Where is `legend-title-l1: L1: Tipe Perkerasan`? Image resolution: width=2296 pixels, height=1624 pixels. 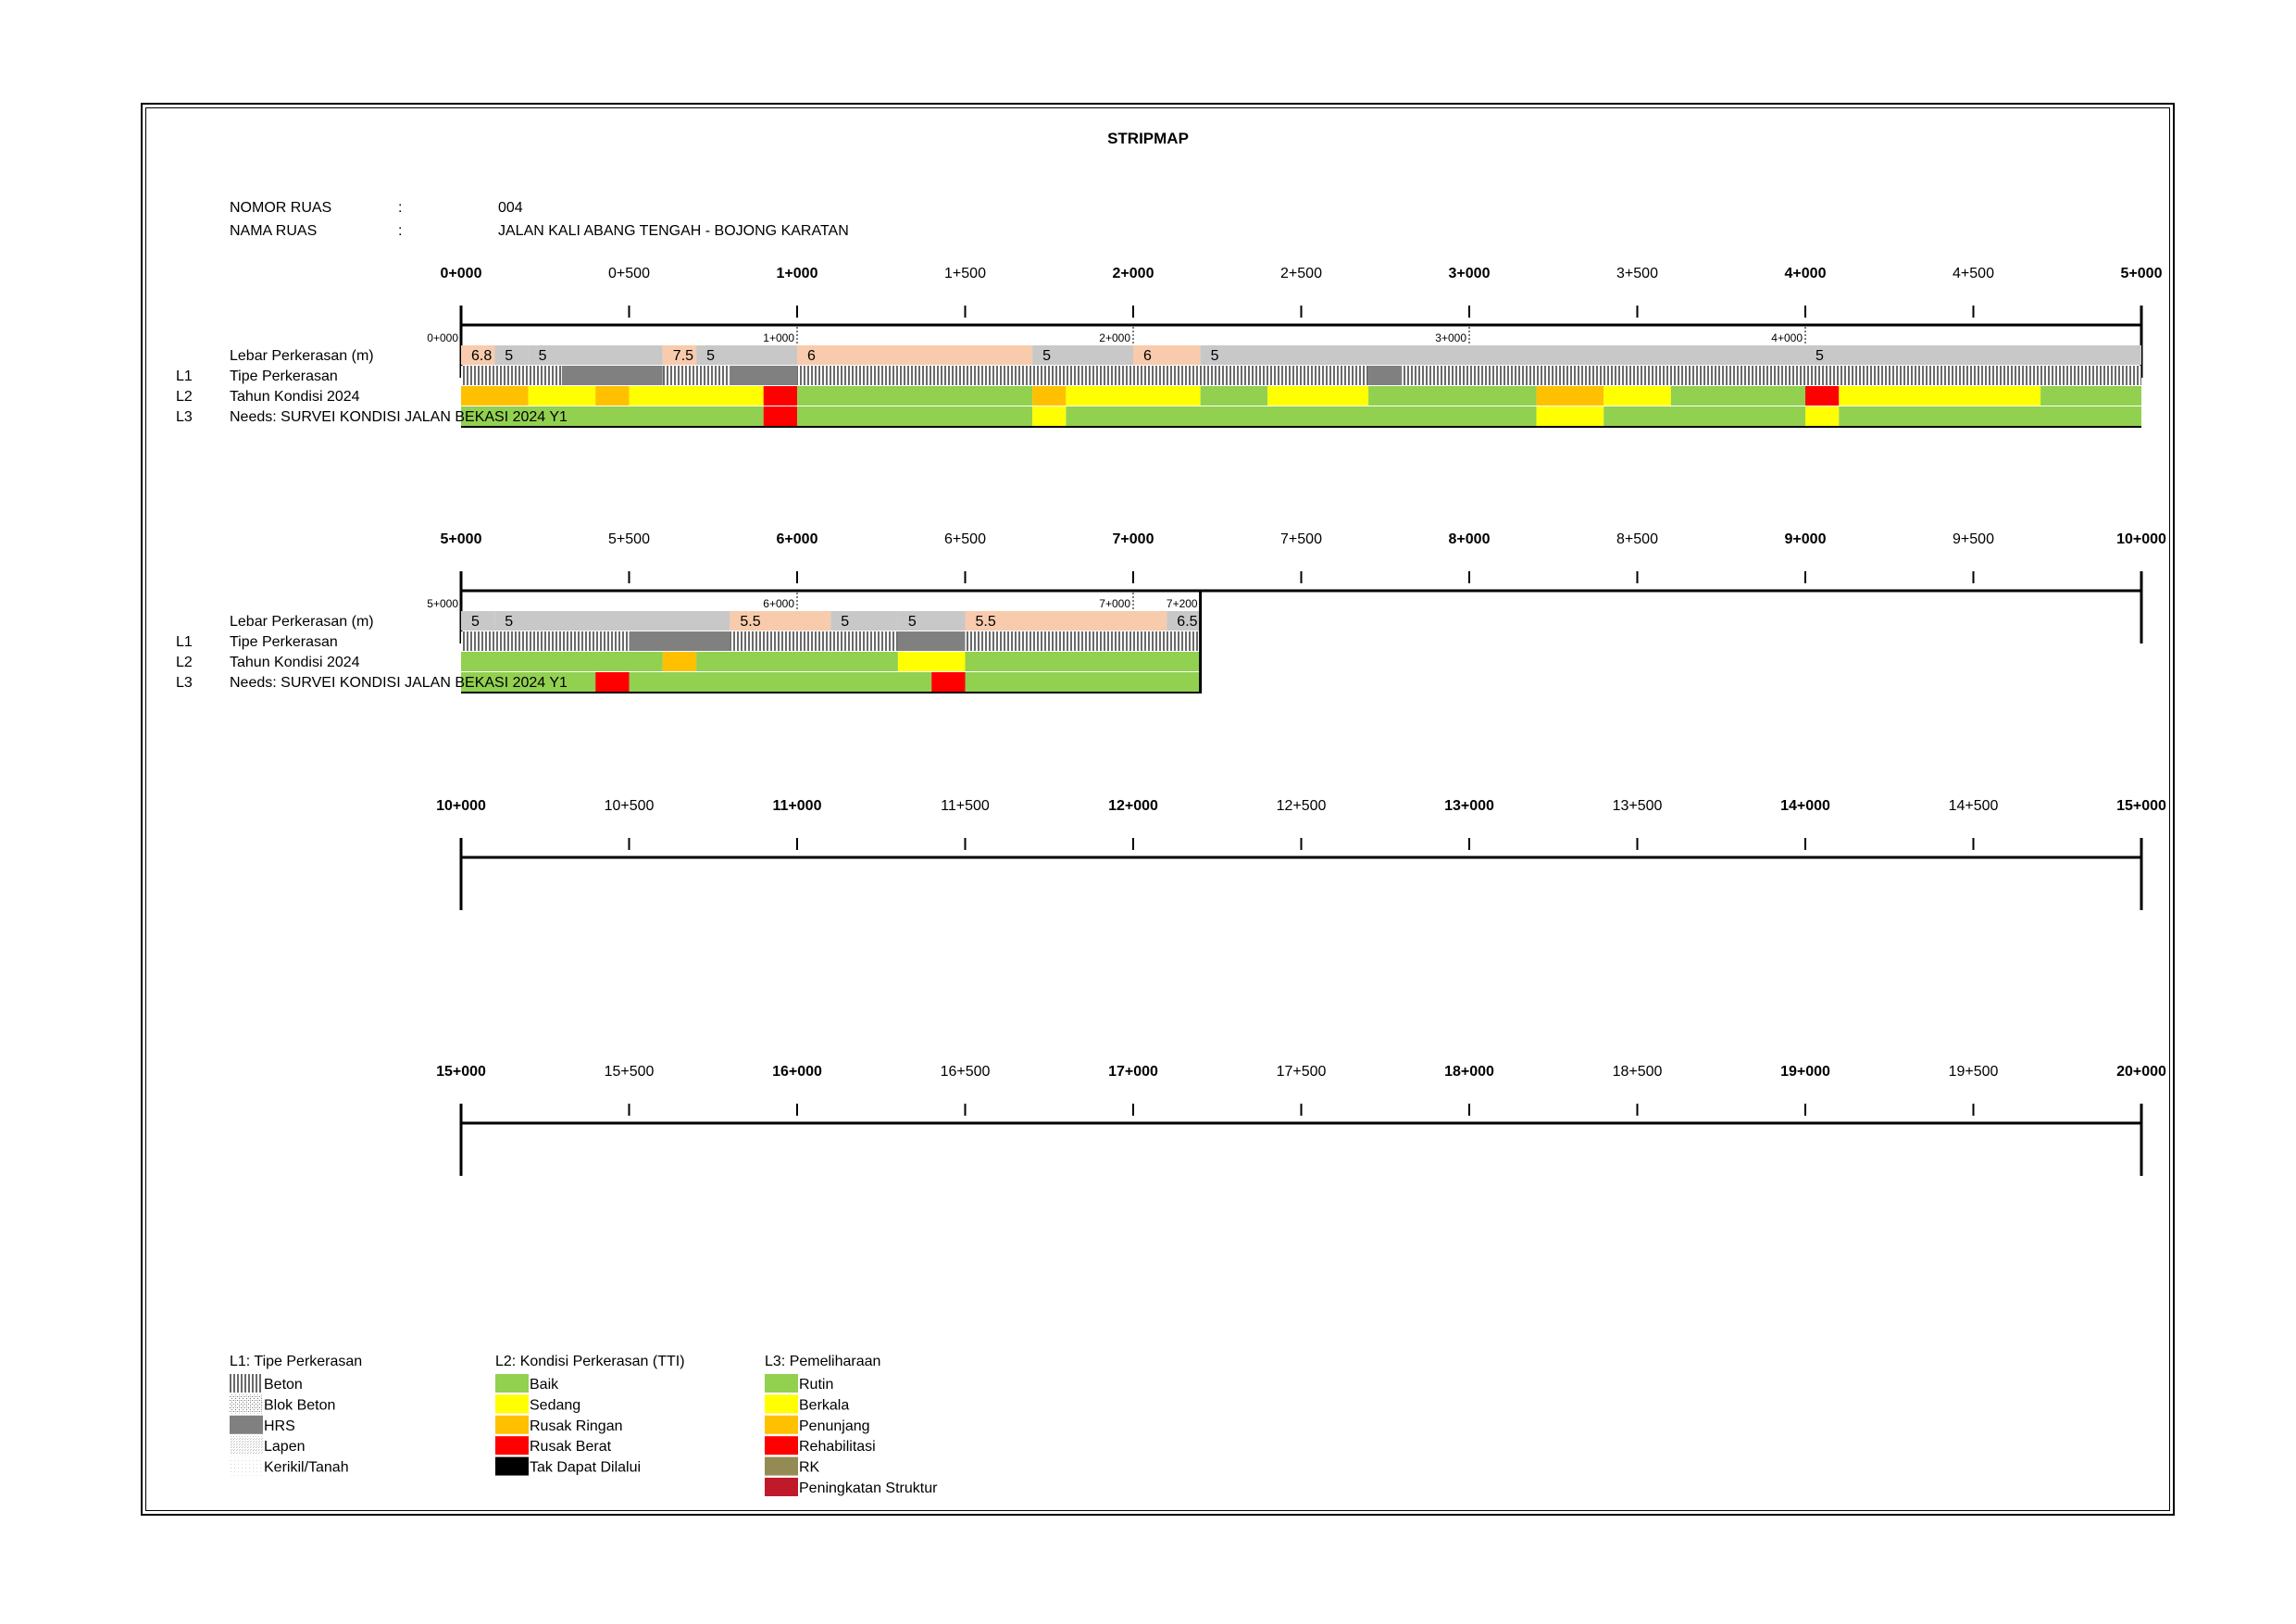 legend-title-l1: L1: Tipe Perkerasan is located at coordinates (296, 1361).